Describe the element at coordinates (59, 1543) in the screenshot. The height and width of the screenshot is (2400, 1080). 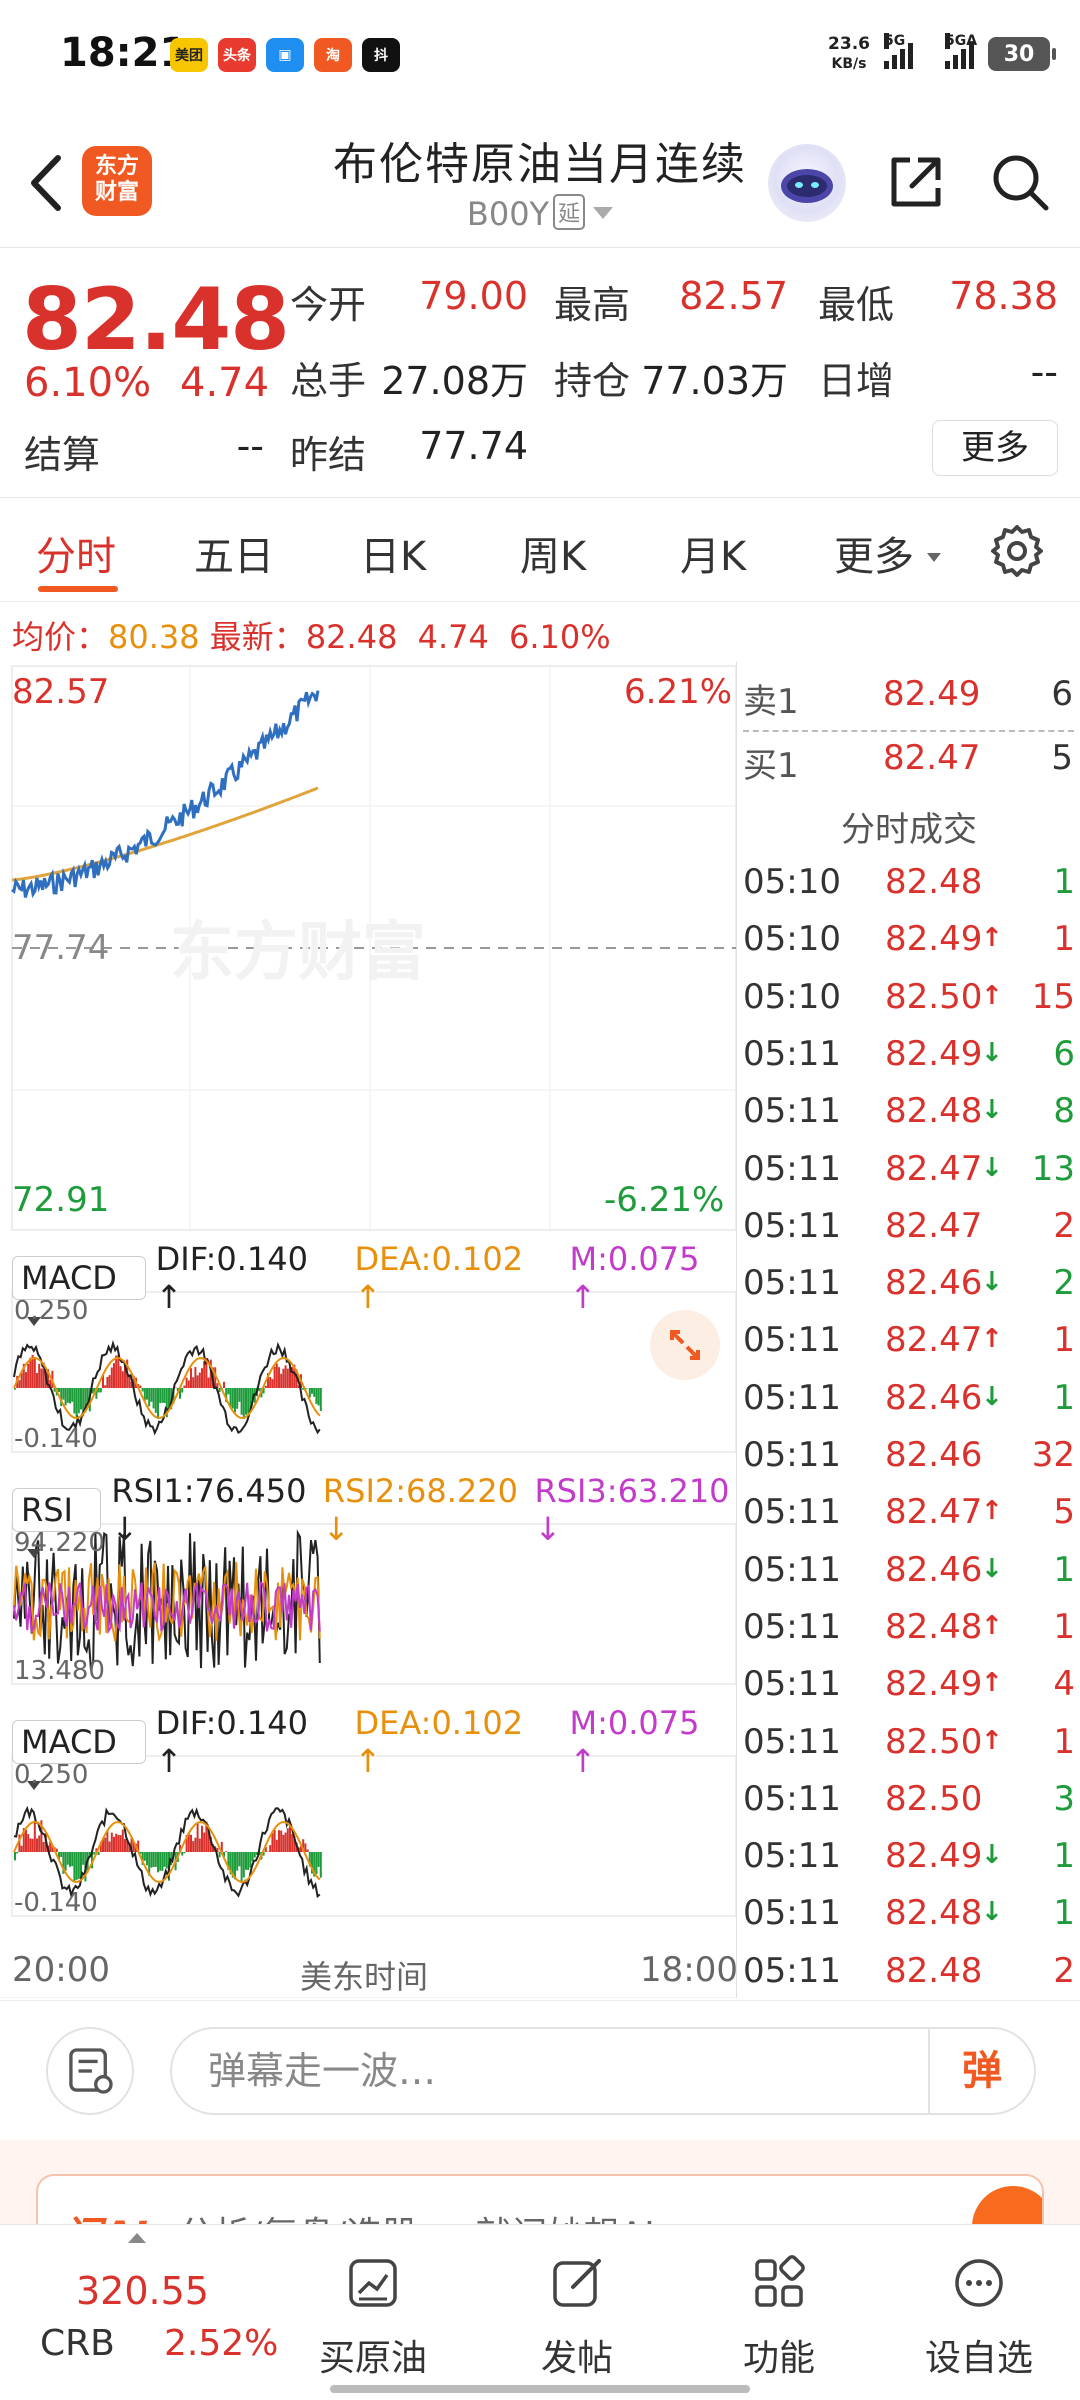
I see `rsi-top-label: 94.220` at that location.